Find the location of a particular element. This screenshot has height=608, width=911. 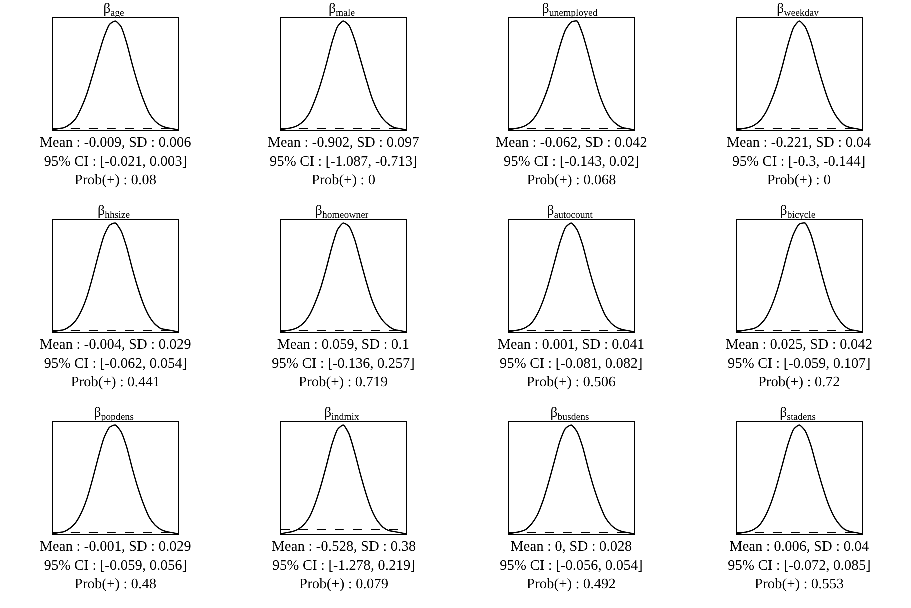

chart-title: β$_{busdens}$ is located at coordinates (570, 414).